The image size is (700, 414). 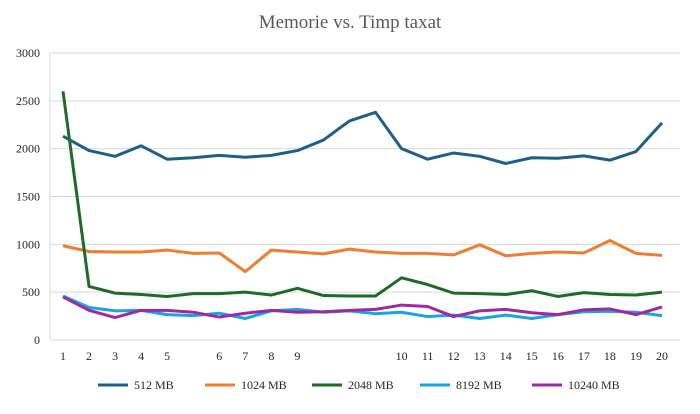 What do you see at coordinates (362, 137) in the screenshot?
I see `series-line-512-mb` at bounding box center [362, 137].